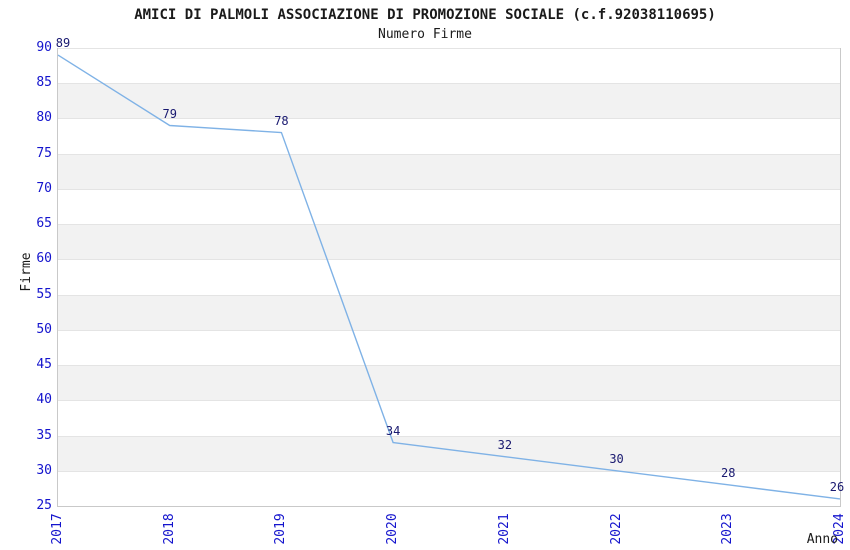 The image size is (850, 550). I want to click on data-point-label: 26, so click(837, 486).